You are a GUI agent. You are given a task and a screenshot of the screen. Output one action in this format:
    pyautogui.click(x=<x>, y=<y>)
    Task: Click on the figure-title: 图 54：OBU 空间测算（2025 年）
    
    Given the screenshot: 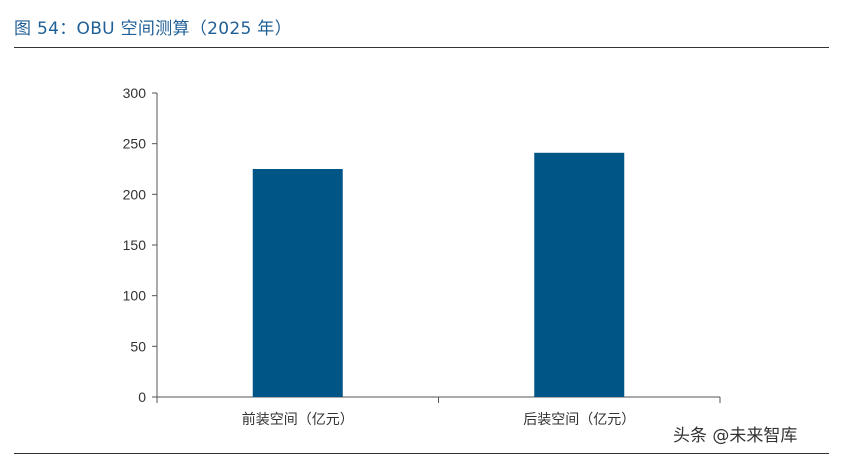 What is the action you would take?
    pyautogui.click(x=153, y=29)
    